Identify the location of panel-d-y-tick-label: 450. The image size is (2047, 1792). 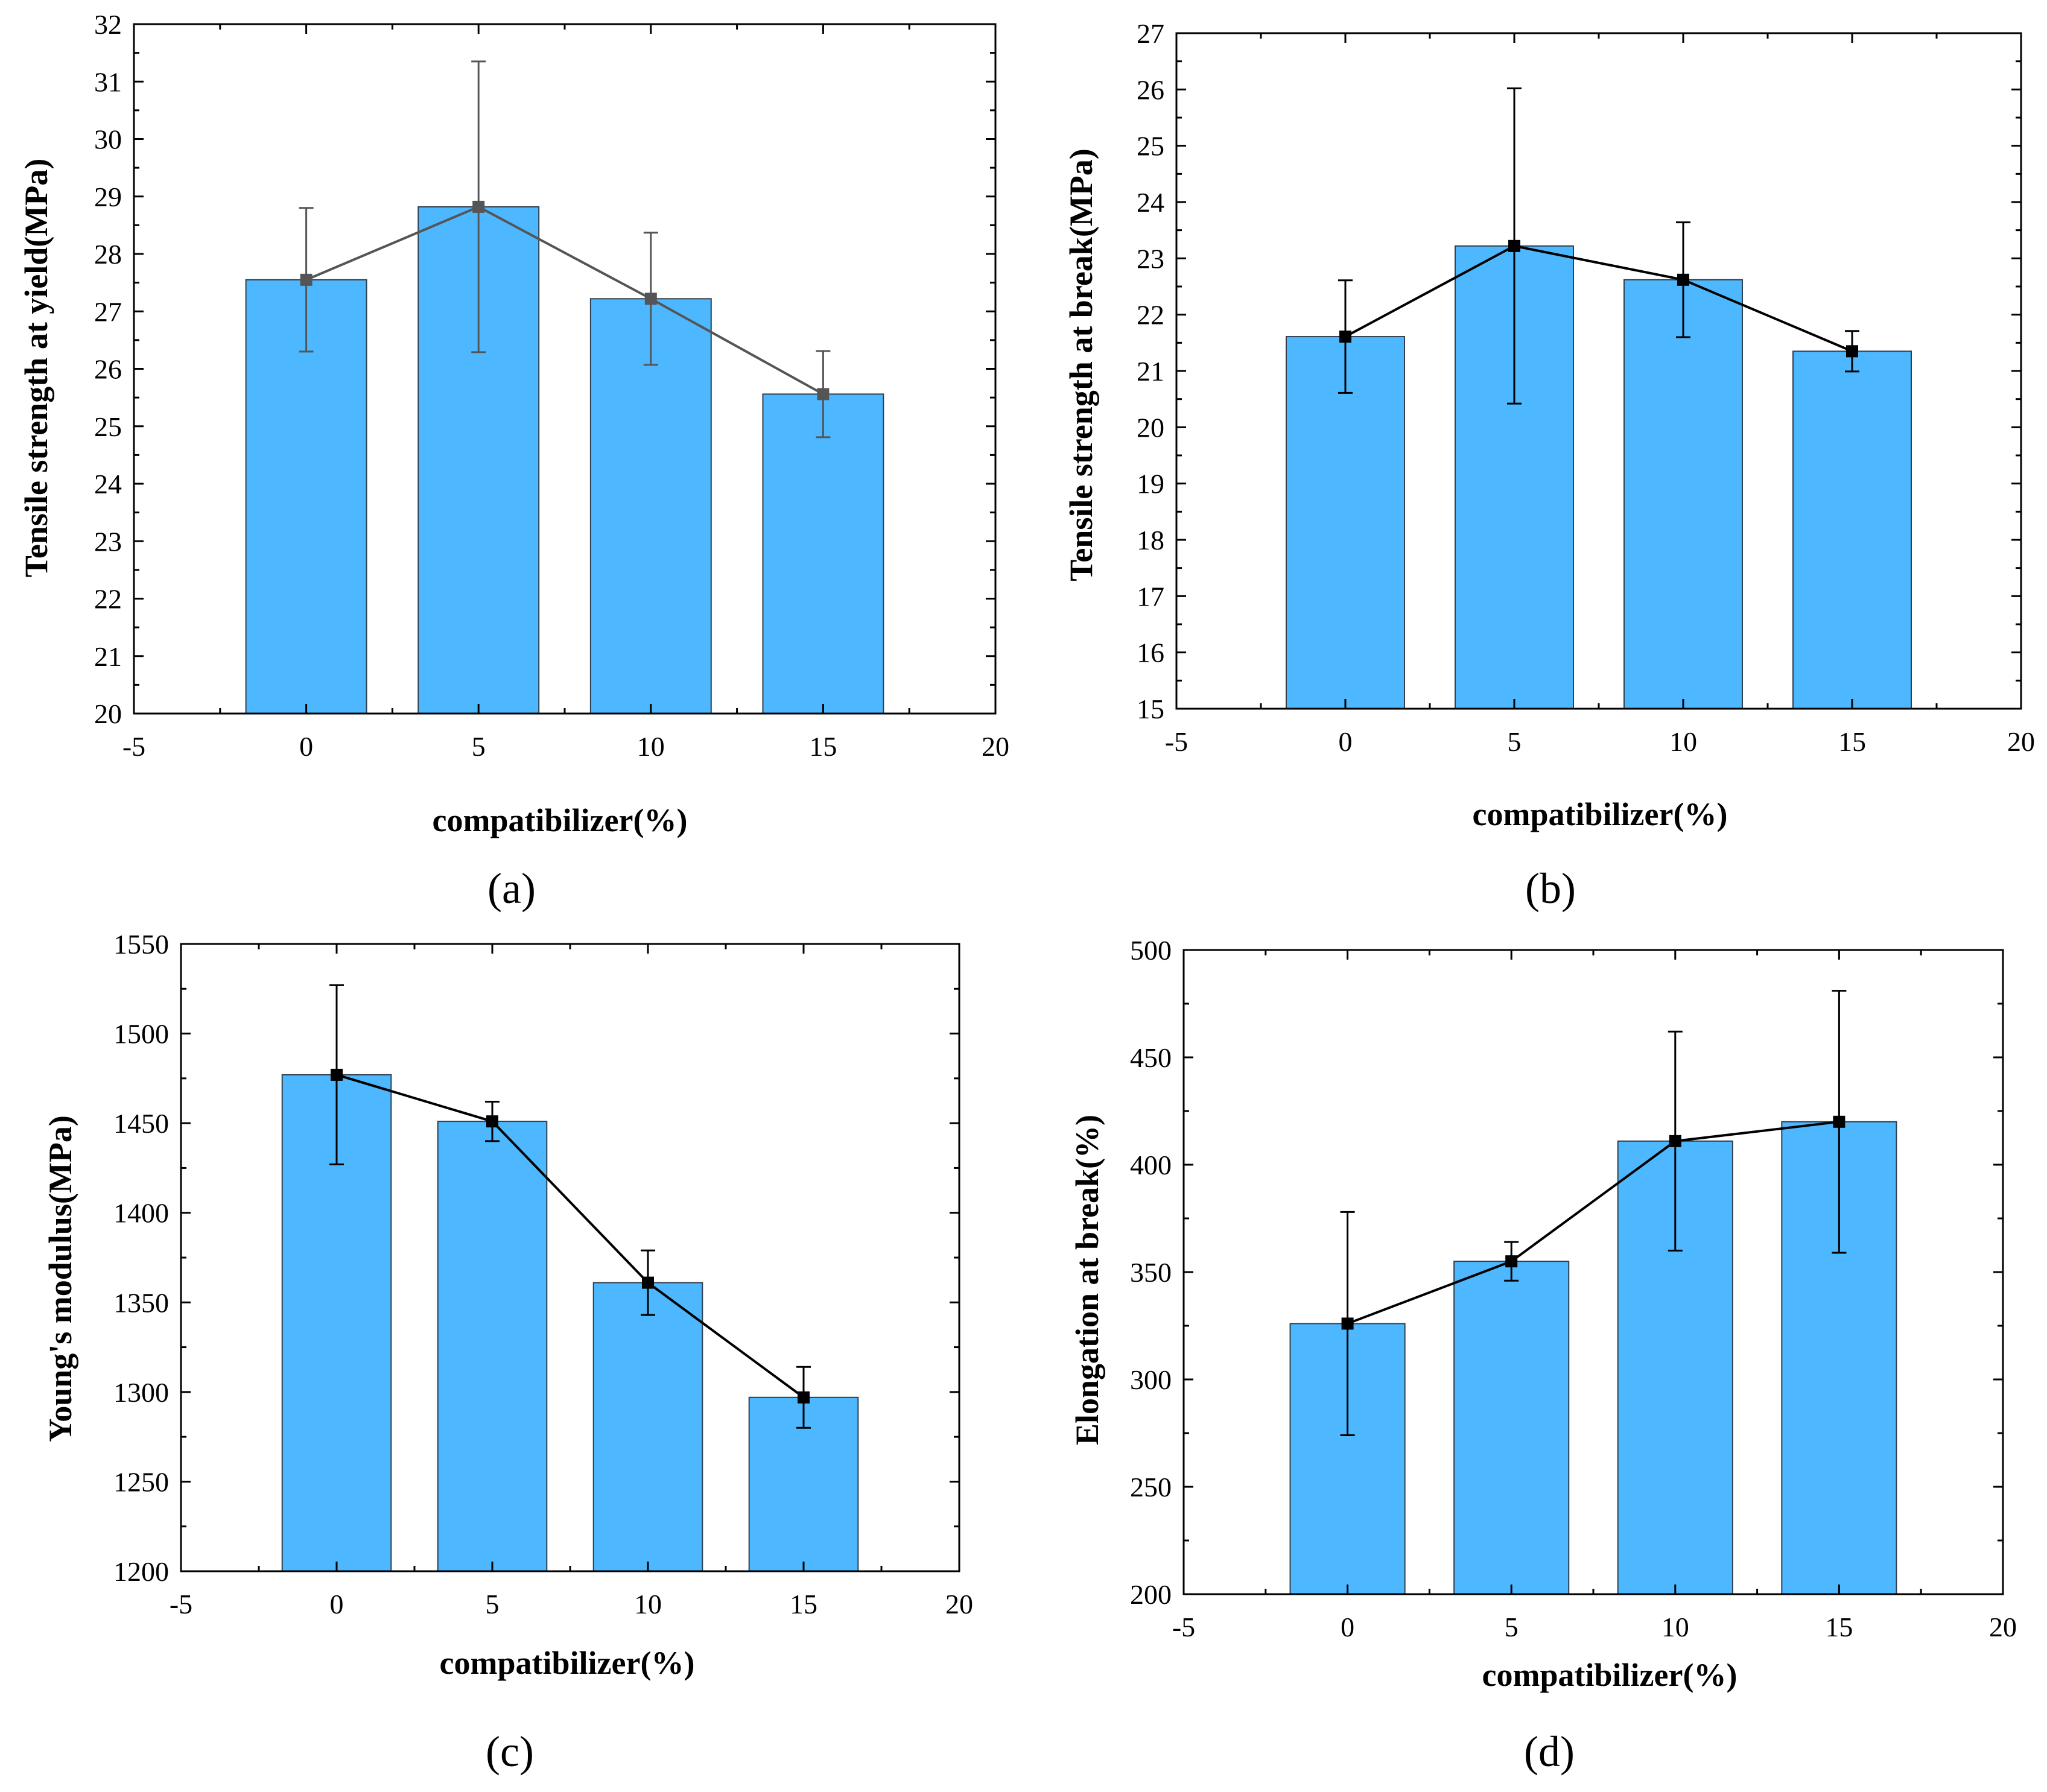
(1151, 1057).